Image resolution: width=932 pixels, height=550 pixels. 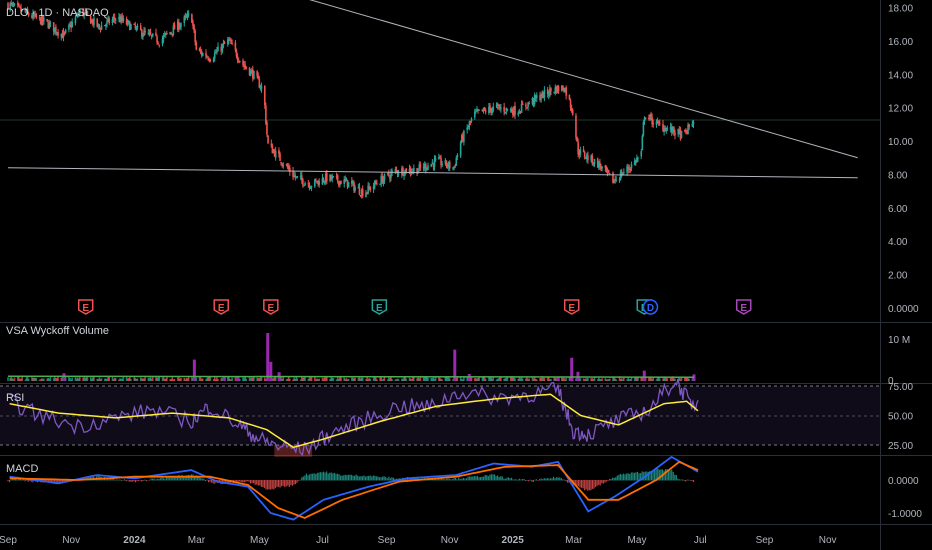 What do you see at coordinates (354, 421) in the screenshot?
I see `rsi-ma-line` at bounding box center [354, 421].